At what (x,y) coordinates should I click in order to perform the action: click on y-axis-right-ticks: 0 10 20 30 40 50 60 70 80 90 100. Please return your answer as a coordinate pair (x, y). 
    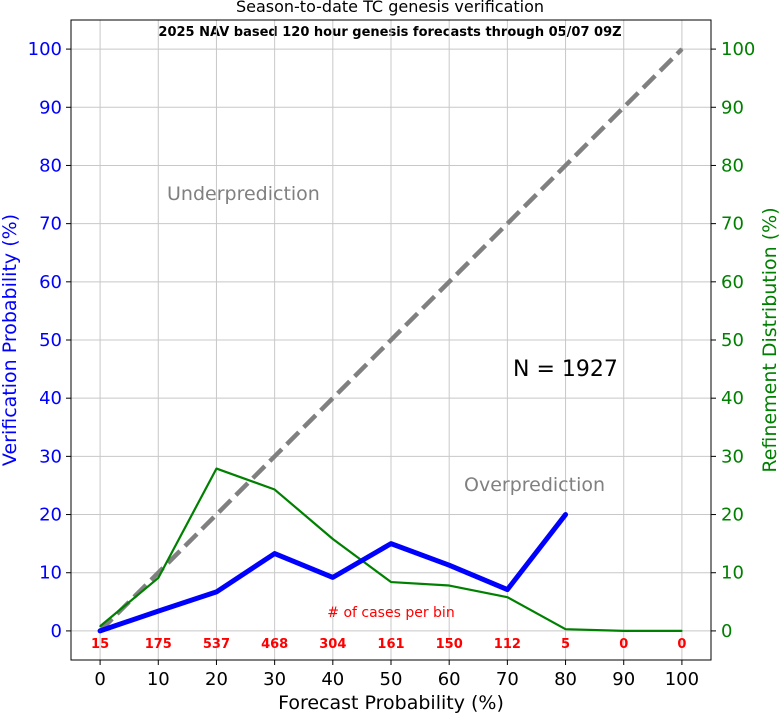
    Looking at the image, I should click on (733, 340).